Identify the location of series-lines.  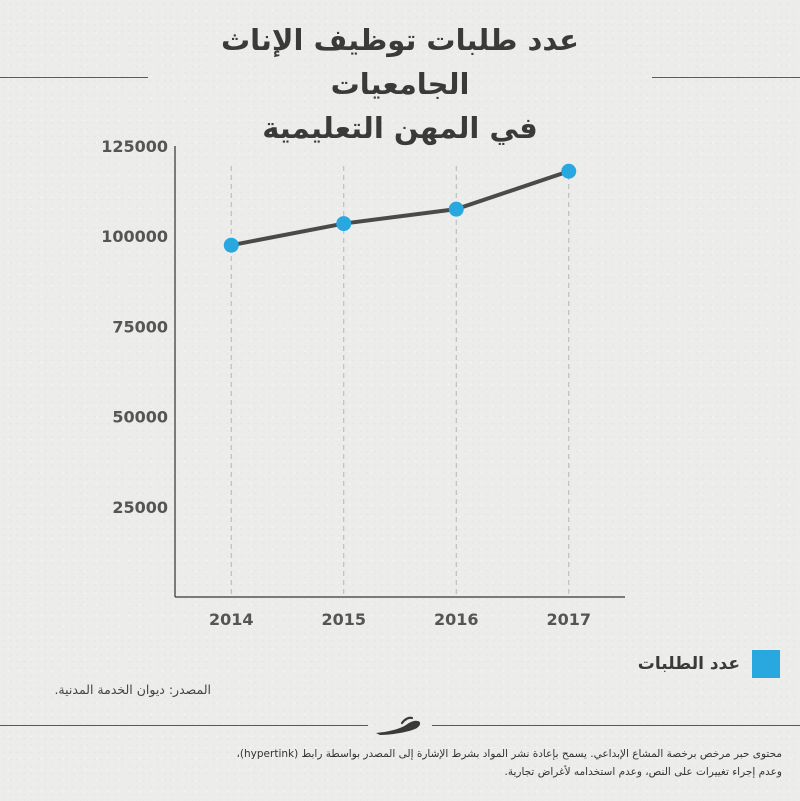
(400, 208).